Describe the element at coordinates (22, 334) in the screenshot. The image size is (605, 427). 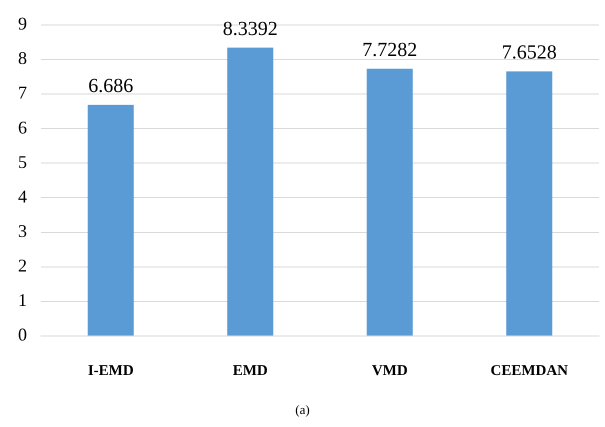
I see `y-tick-label: 0` at that location.